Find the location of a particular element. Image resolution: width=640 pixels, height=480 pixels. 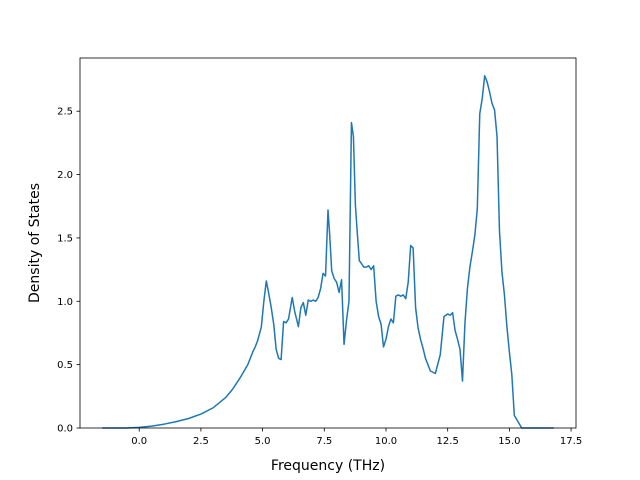

y-tick-label: 1.0 is located at coordinates (65, 302).